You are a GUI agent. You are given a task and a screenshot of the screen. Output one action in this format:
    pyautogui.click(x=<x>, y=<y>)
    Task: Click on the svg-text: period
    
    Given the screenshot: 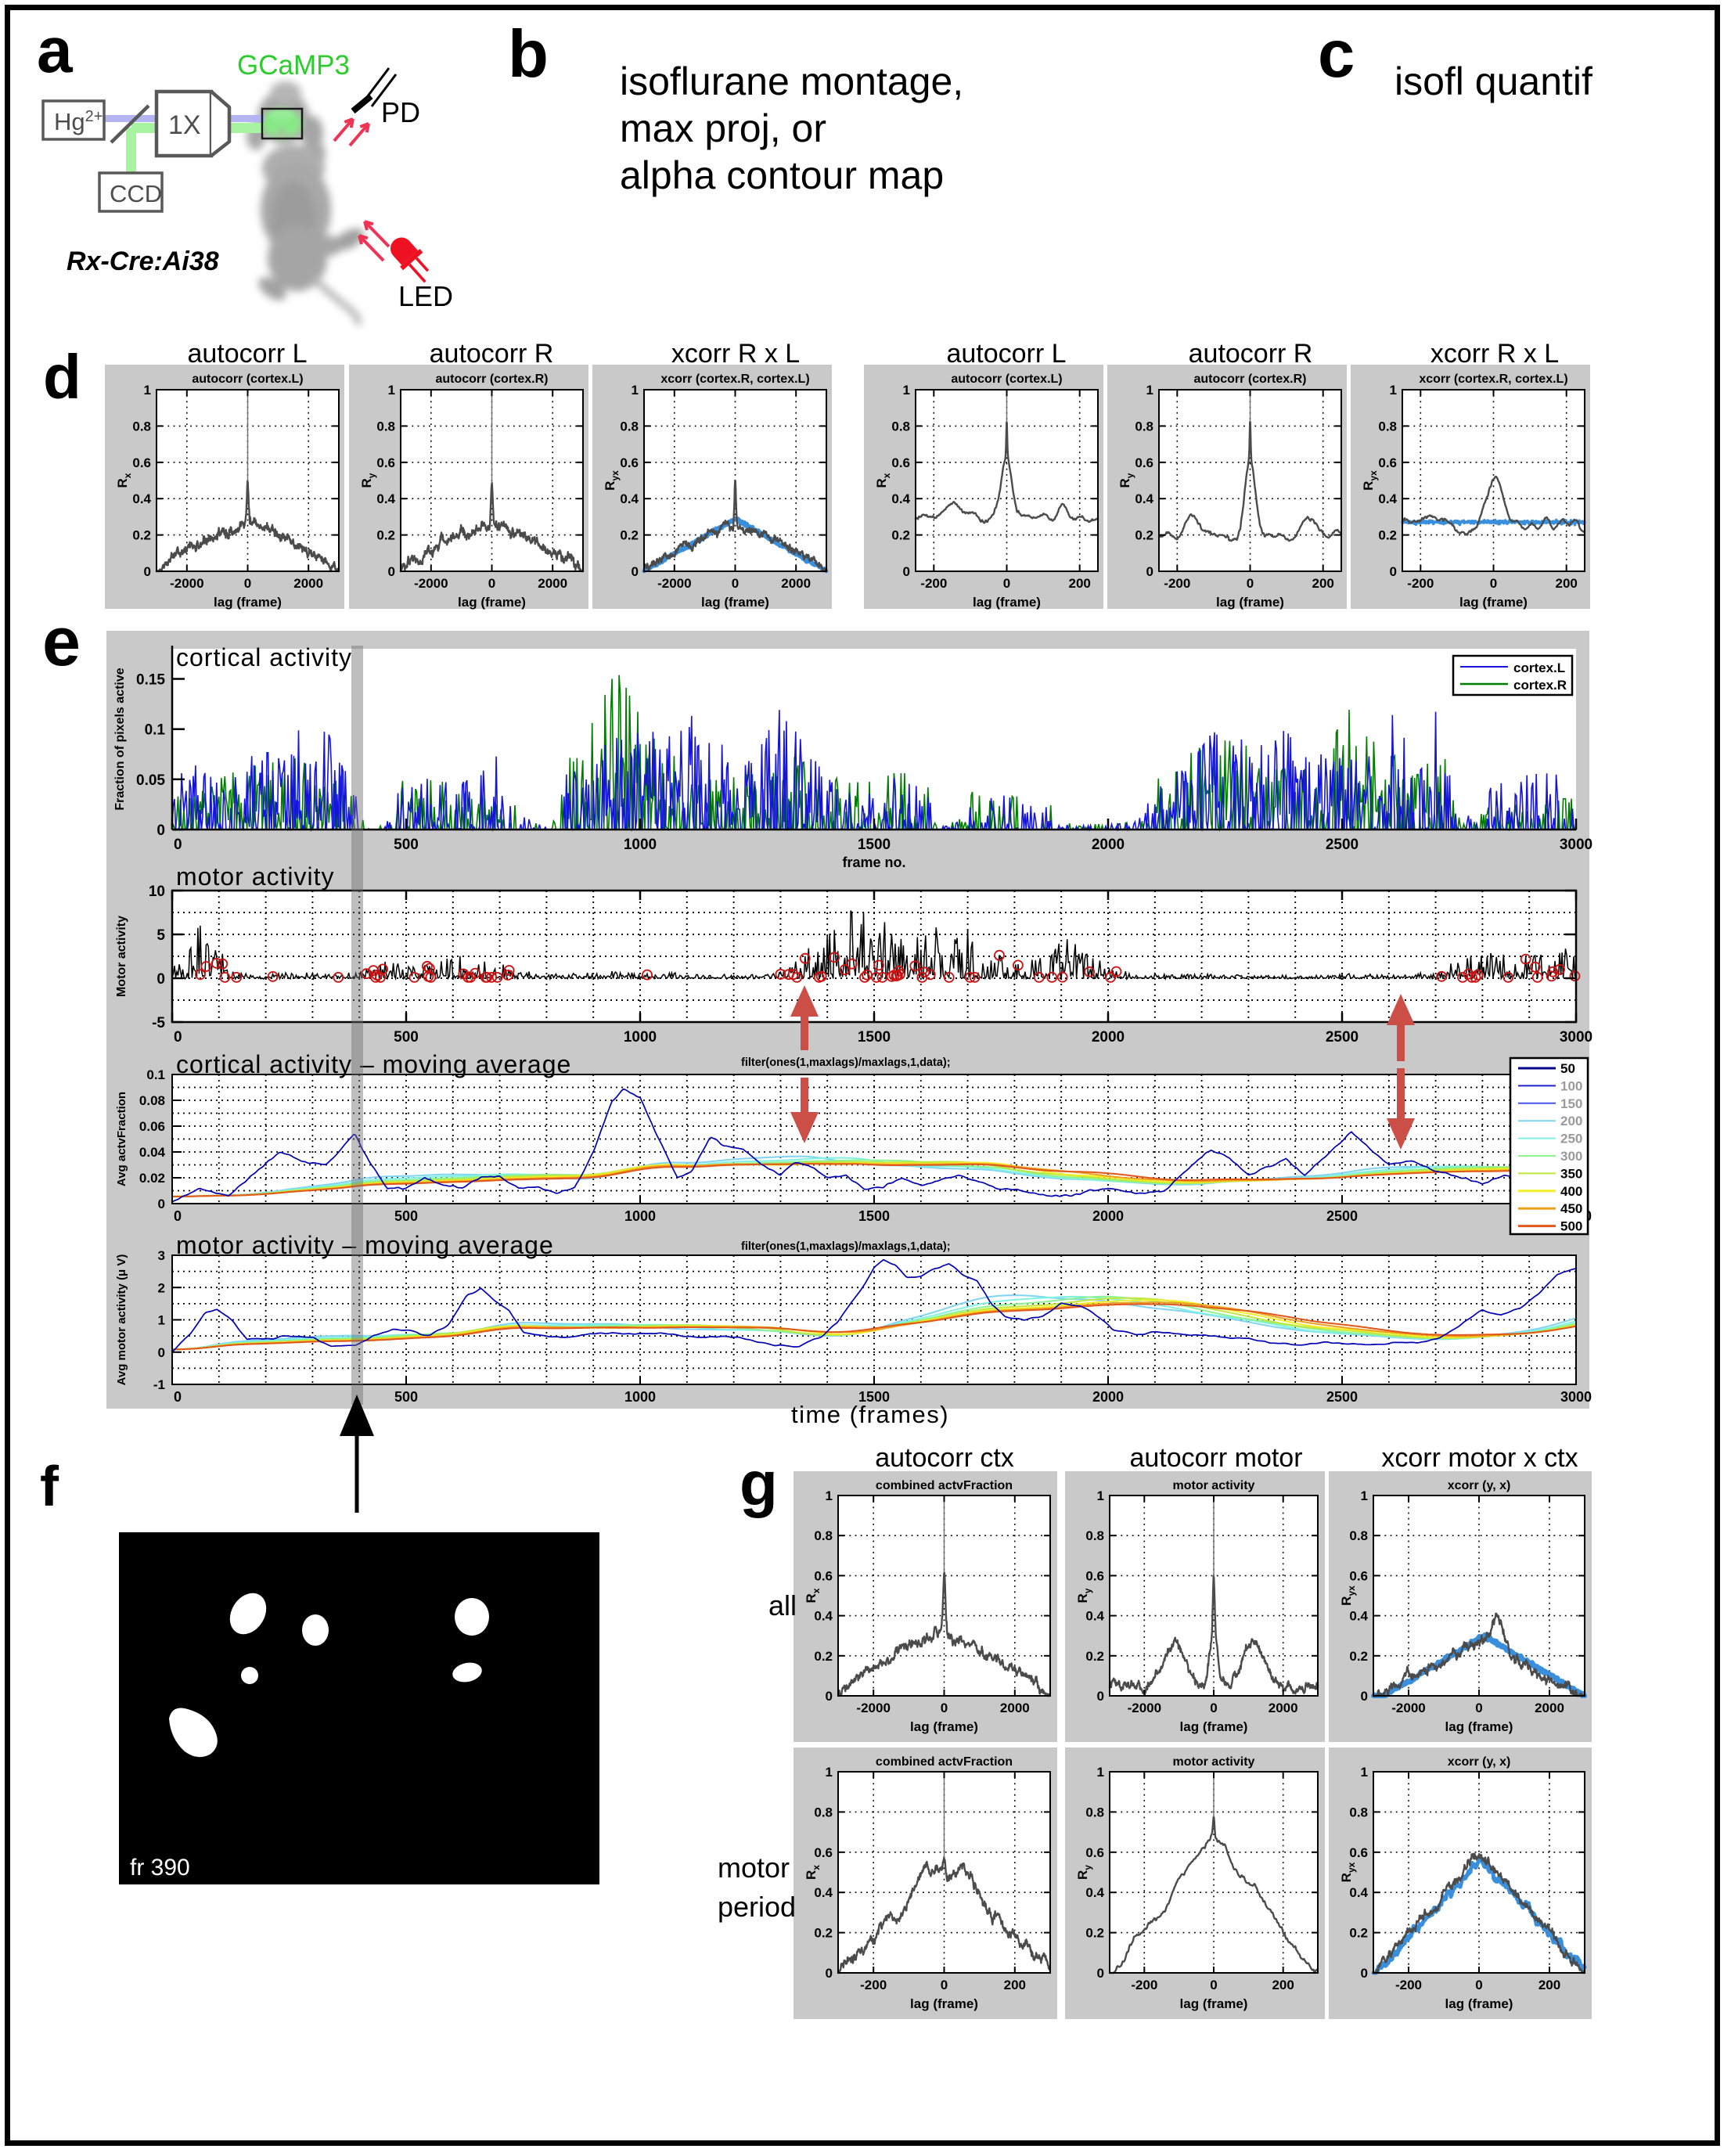 What is the action you would take?
    pyautogui.click(x=757, y=1907)
    